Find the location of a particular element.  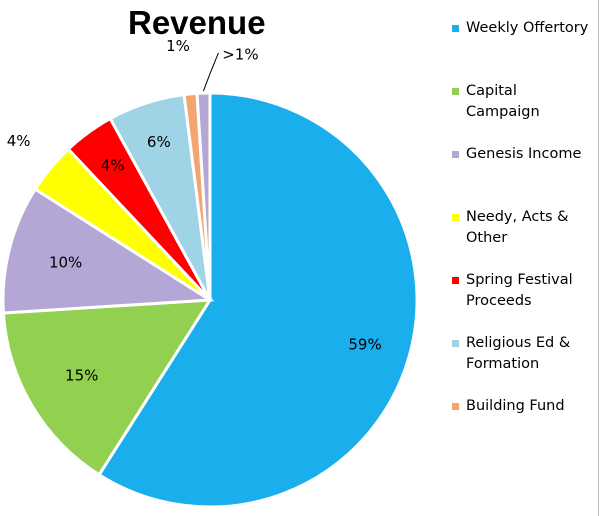

data-label-0: 59% is located at coordinates (364, 345).